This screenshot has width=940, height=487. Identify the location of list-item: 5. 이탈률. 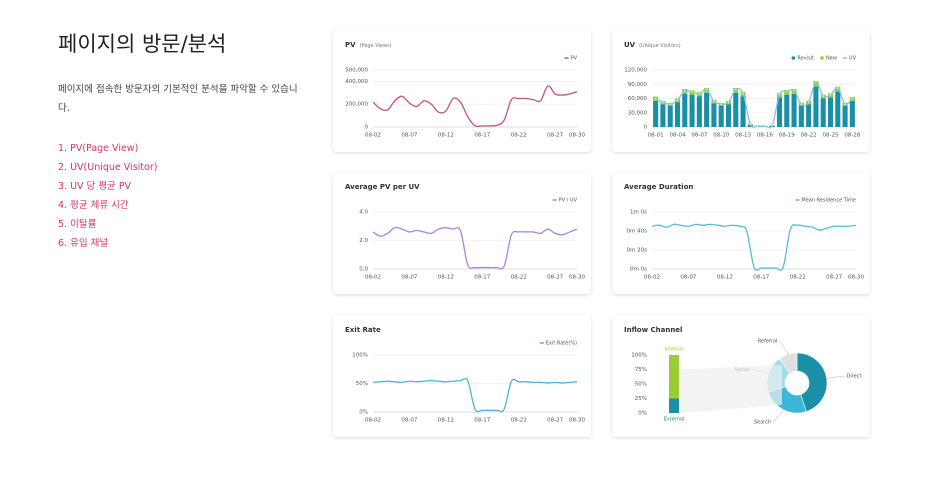
(77, 224).